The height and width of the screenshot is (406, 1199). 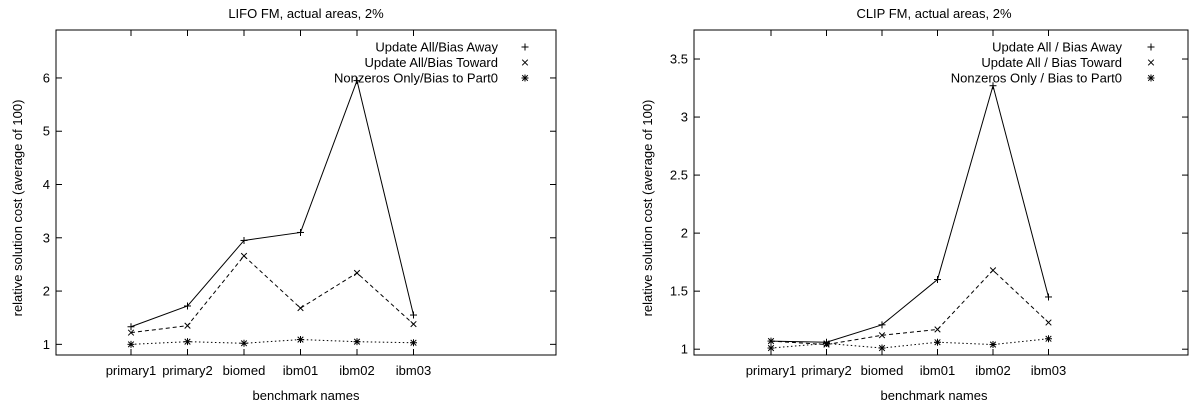 I want to click on chart-title: CLIP FM, actual areas, 2%, so click(x=934, y=13).